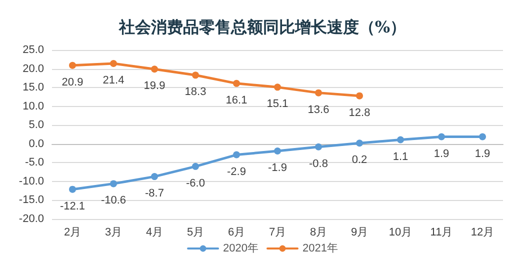 The width and height of the screenshot is (525, 271). I want to click on data-label: -10.6, so click(113, 200).